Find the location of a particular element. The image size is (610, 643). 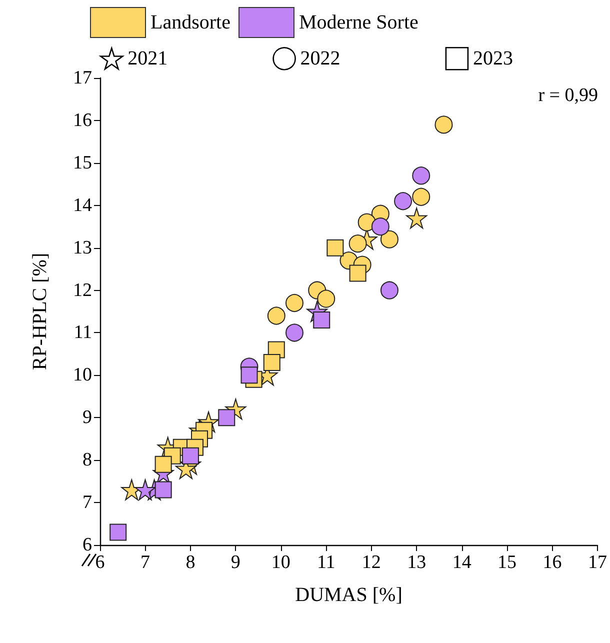

x-tick-label: 13 is located at coordinates (416, 562).